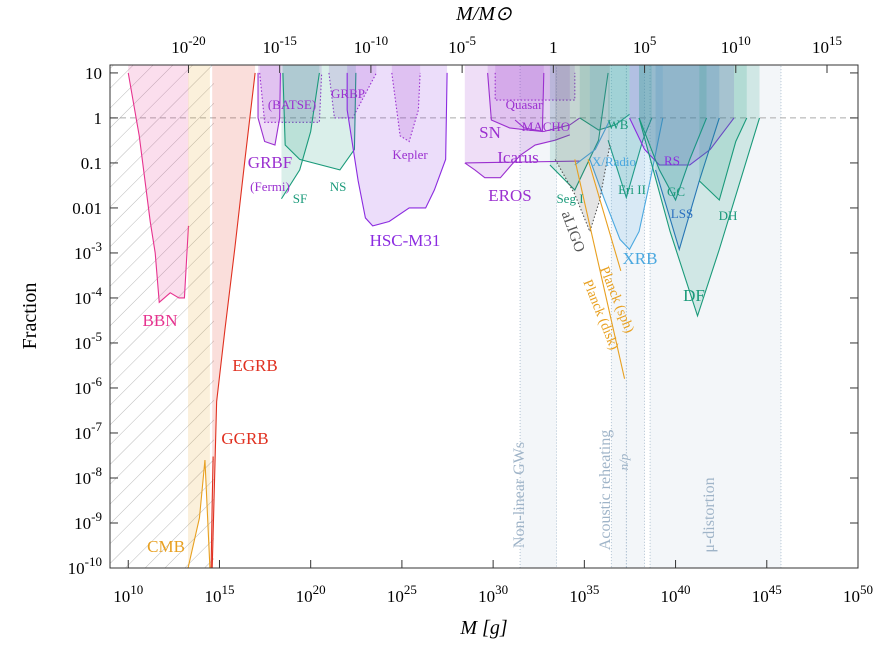  What do you see at coordinates (524, 104) in the screenshot?
I see `constraint-label: Quasar` at bounding box center [524, 104].